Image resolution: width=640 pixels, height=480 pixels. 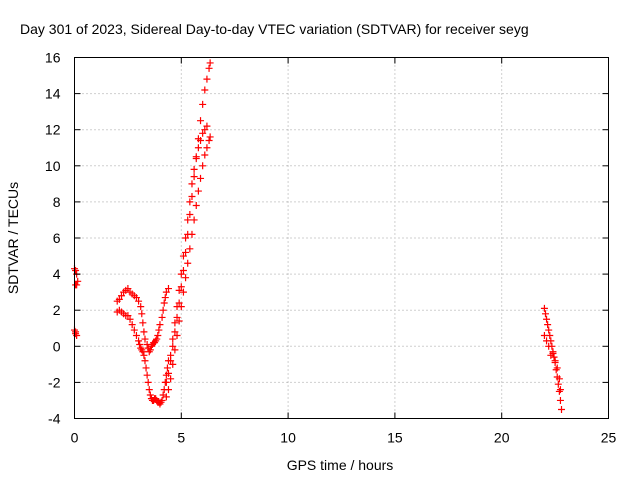 What do you see at coordinates (53, 58) in the screenshot?
I see `y-tick-label: 16` at bounding box center [53, 58].